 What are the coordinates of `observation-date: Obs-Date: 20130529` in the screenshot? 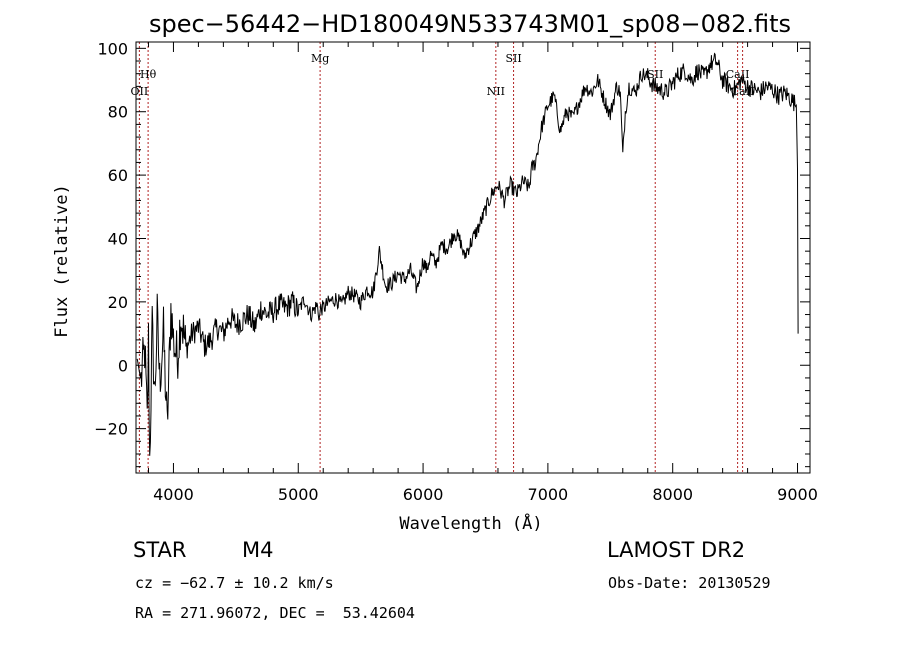 It's located at (689, 583).